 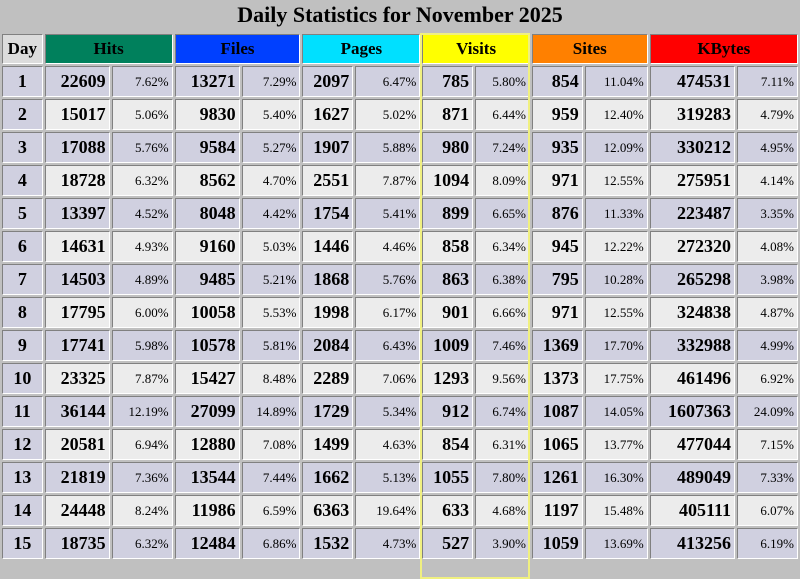 What do you see at coordinates (692, 510) in the screenshot?
I see `cell-kbytes: 405111` at bounding box center [692, 510].